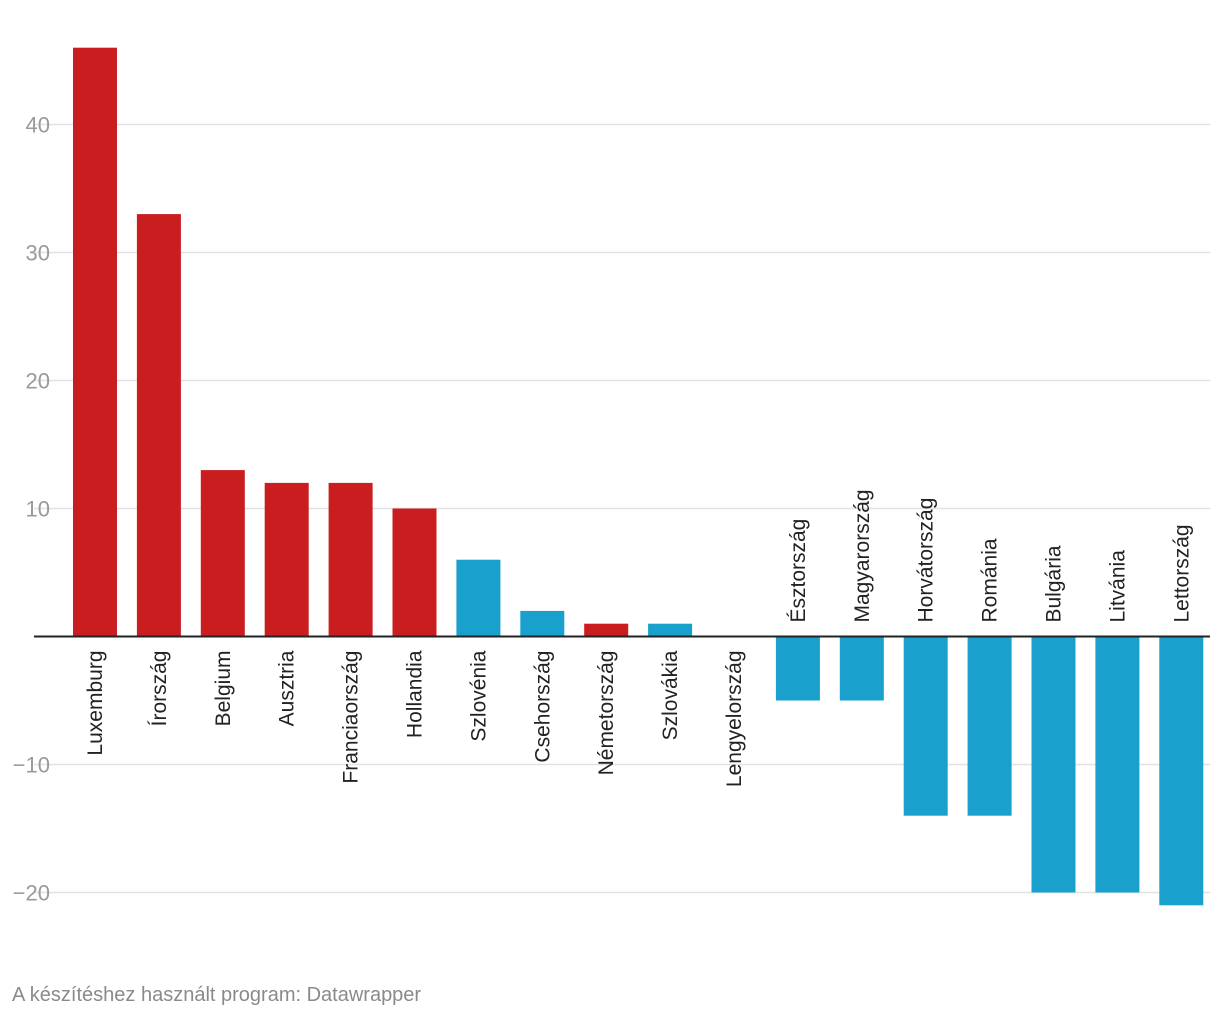  I want to click on bar-belgium, so click(222, 553).